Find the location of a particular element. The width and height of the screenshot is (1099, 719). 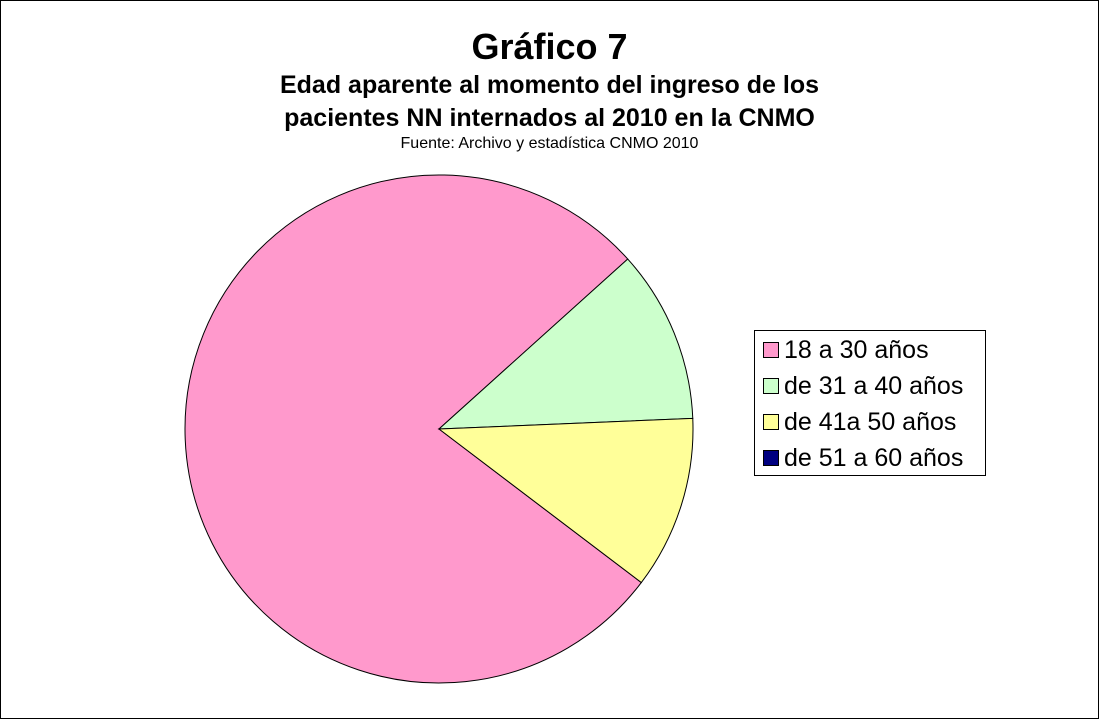

legend-item-41-50: de 41a 50 años is located at coordinates (859, 422).